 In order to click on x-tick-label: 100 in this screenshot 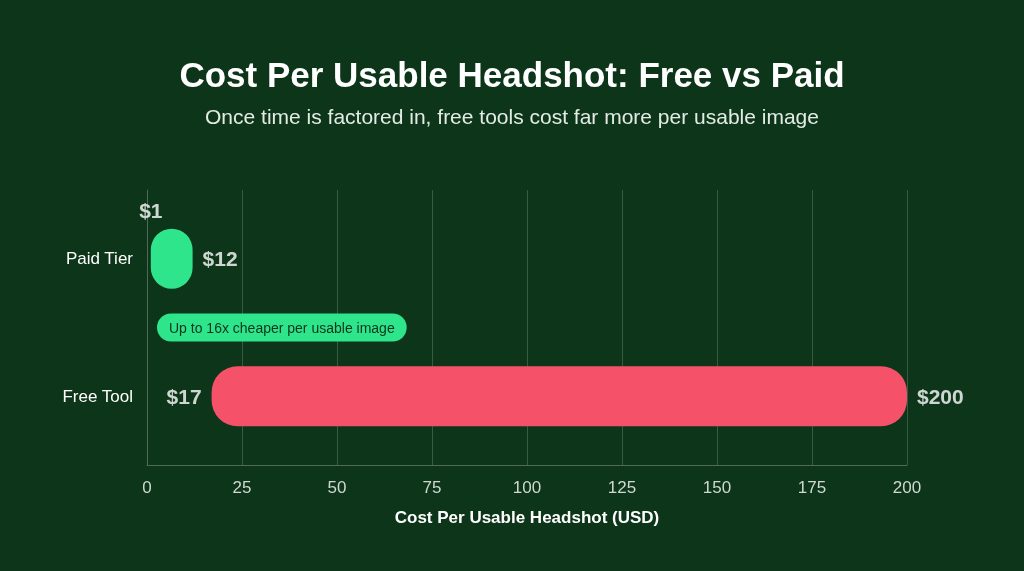, I will do `click(527, 487)`.